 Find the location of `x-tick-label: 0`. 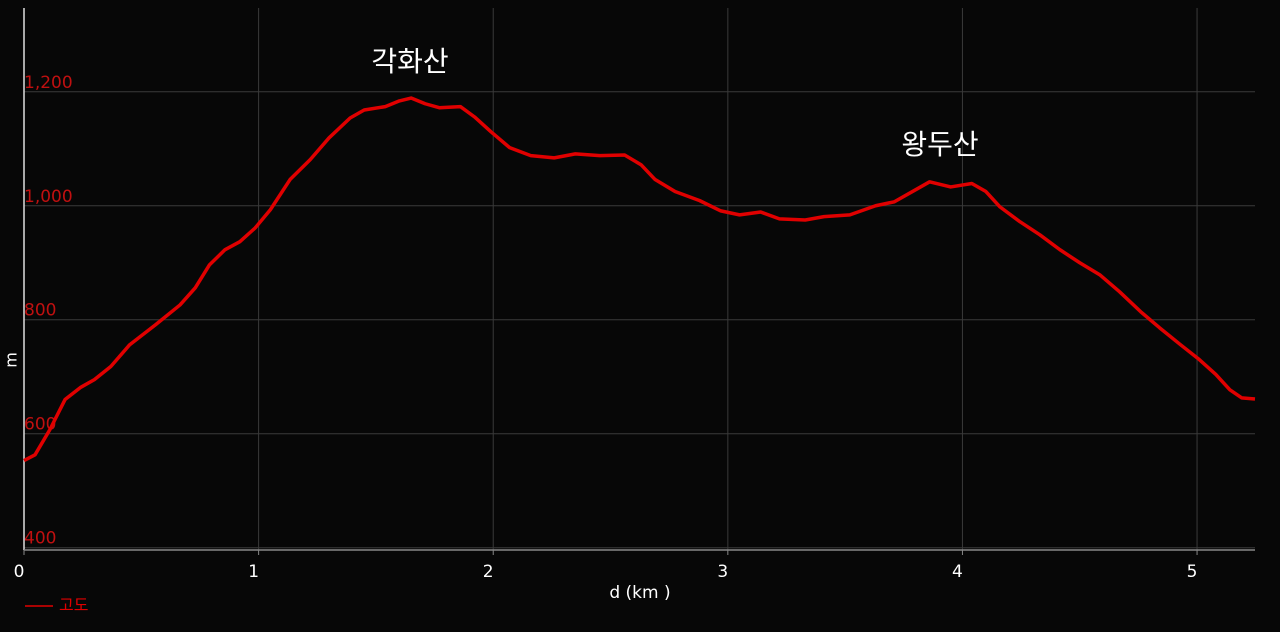

x-tick-label: 0 is located at coordinates (19, 572).